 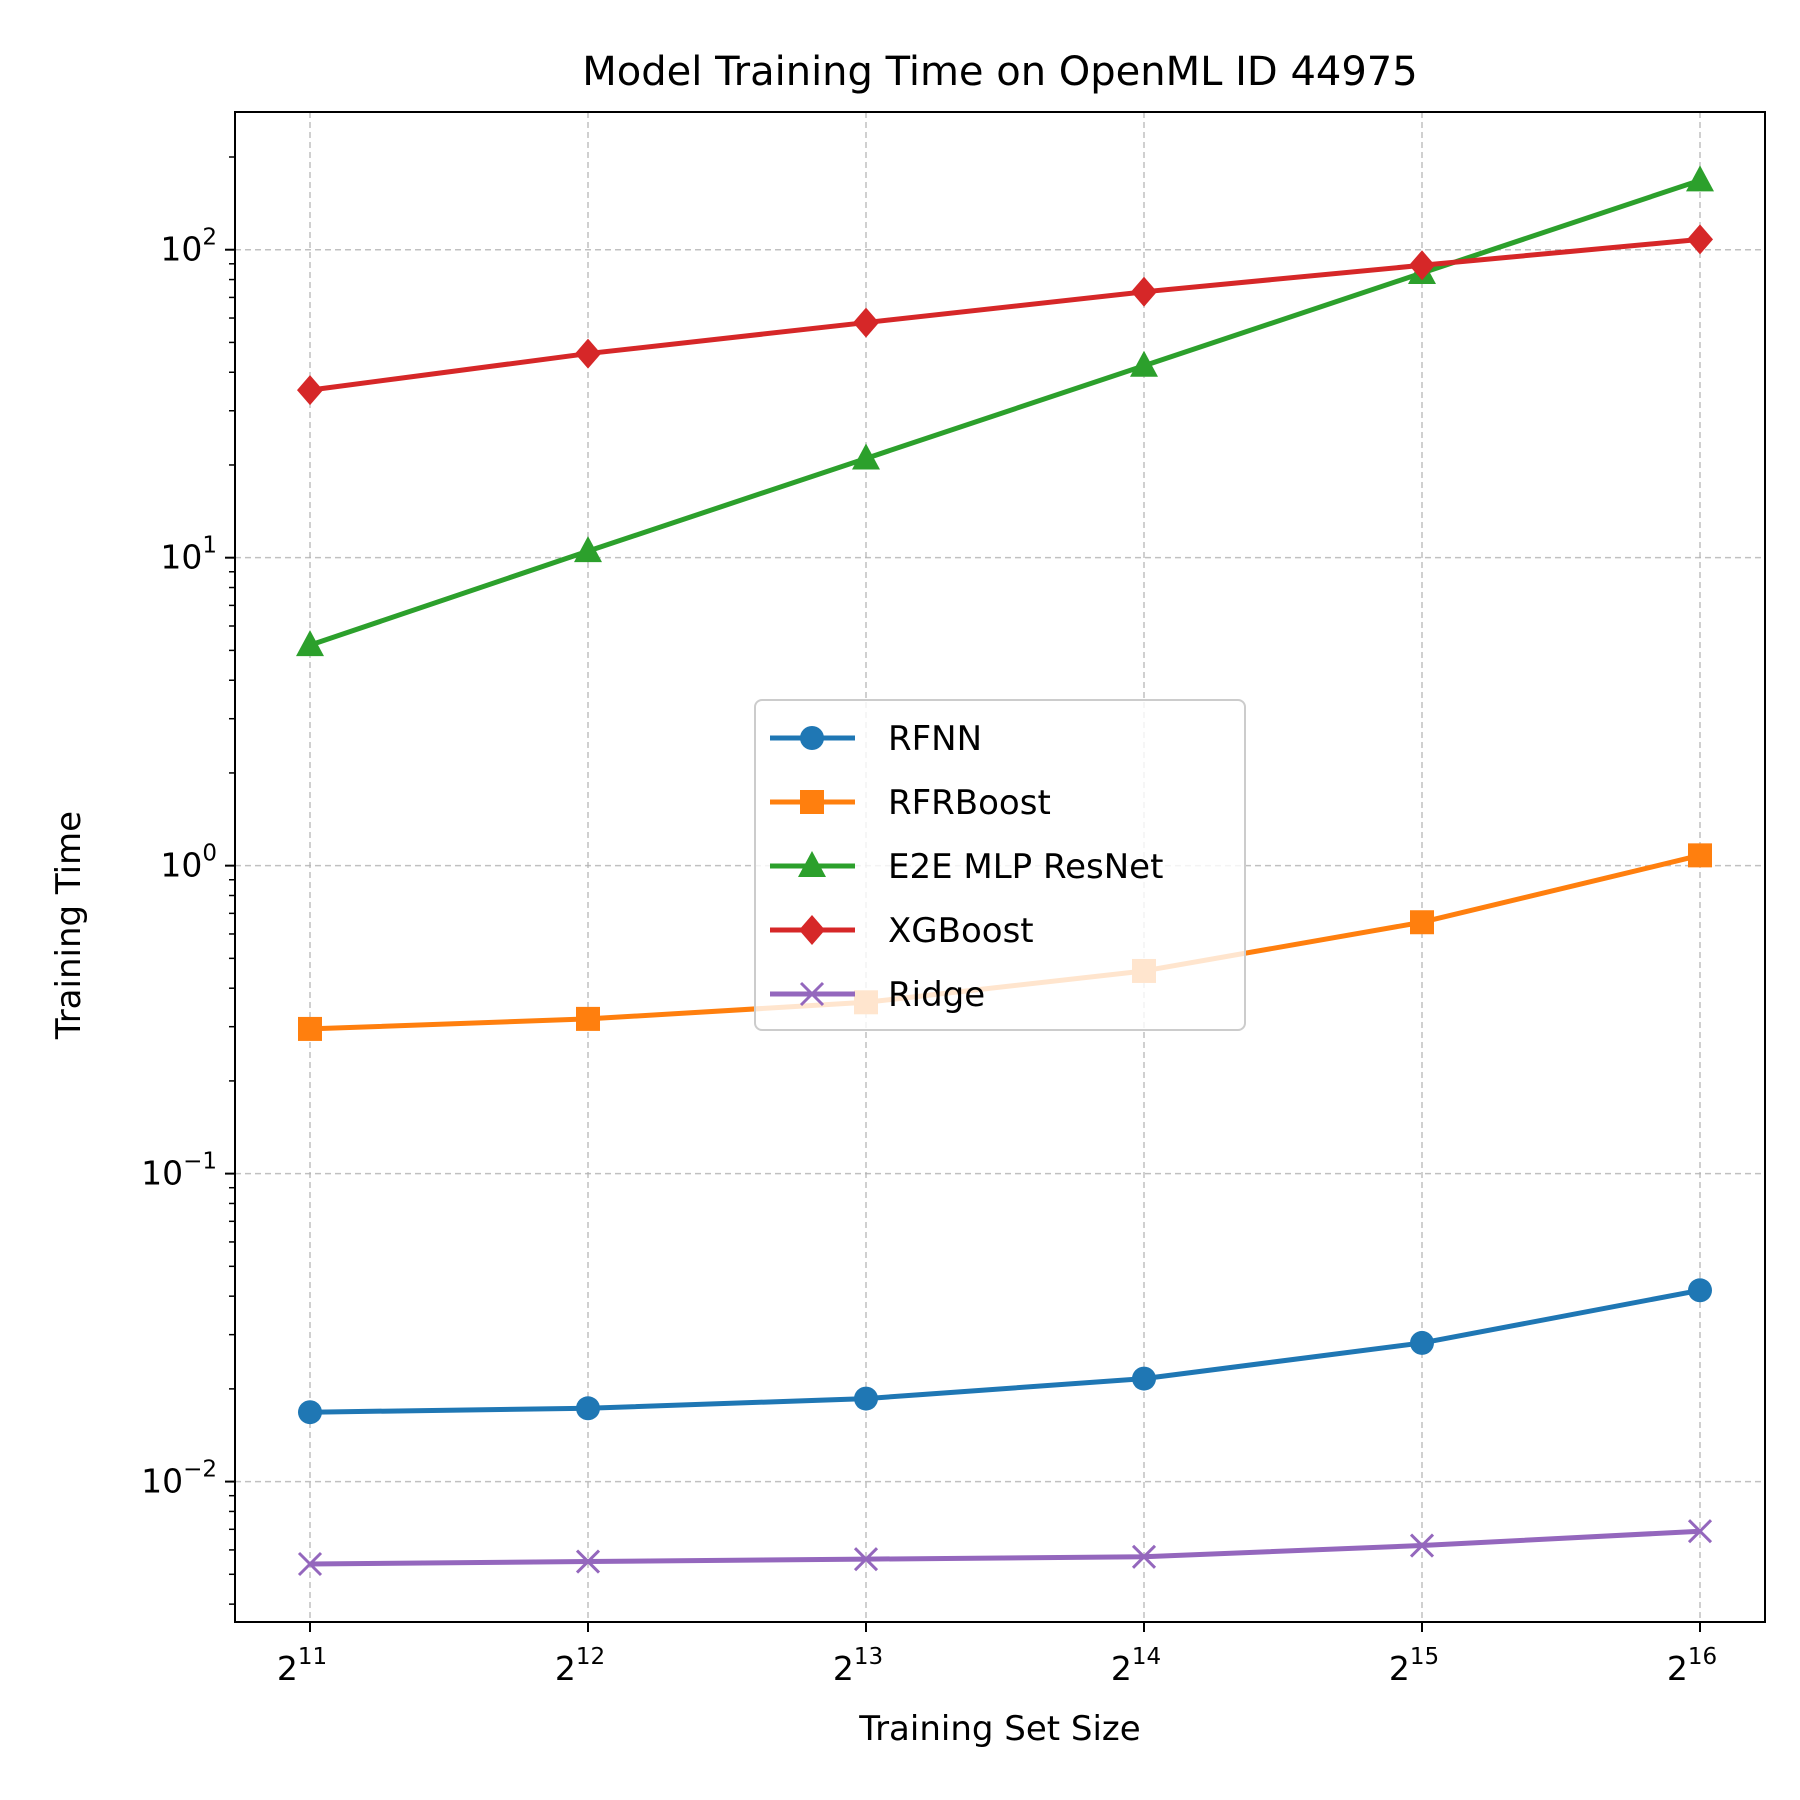 I want to click on series-rfnn, so click(x=1005, y=1351).